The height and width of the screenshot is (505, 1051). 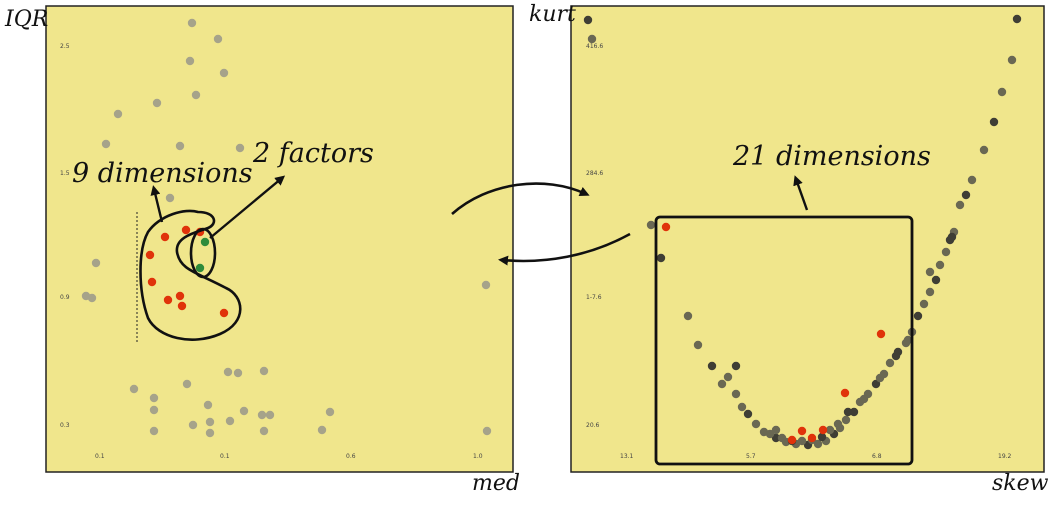 What do you see at coordinates (520, 198) in the screenshot?
I see `forward-connector-arrow` at bounding box center [520, 198].